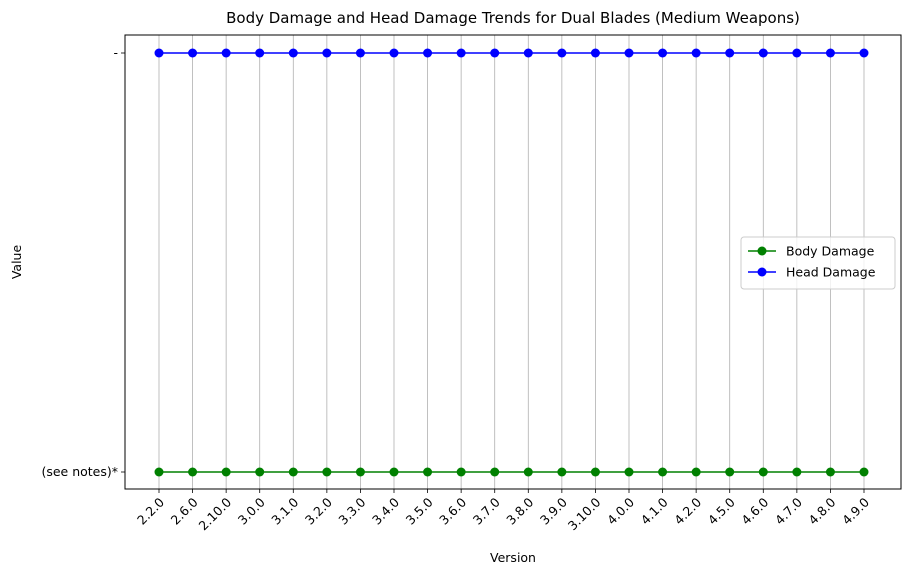 Image resolution: width=909 pixels, height=574 pixels. Describe the element at coordinates (830, 251) in the screenshot. I see `legend-label: Body Damage` at that location.